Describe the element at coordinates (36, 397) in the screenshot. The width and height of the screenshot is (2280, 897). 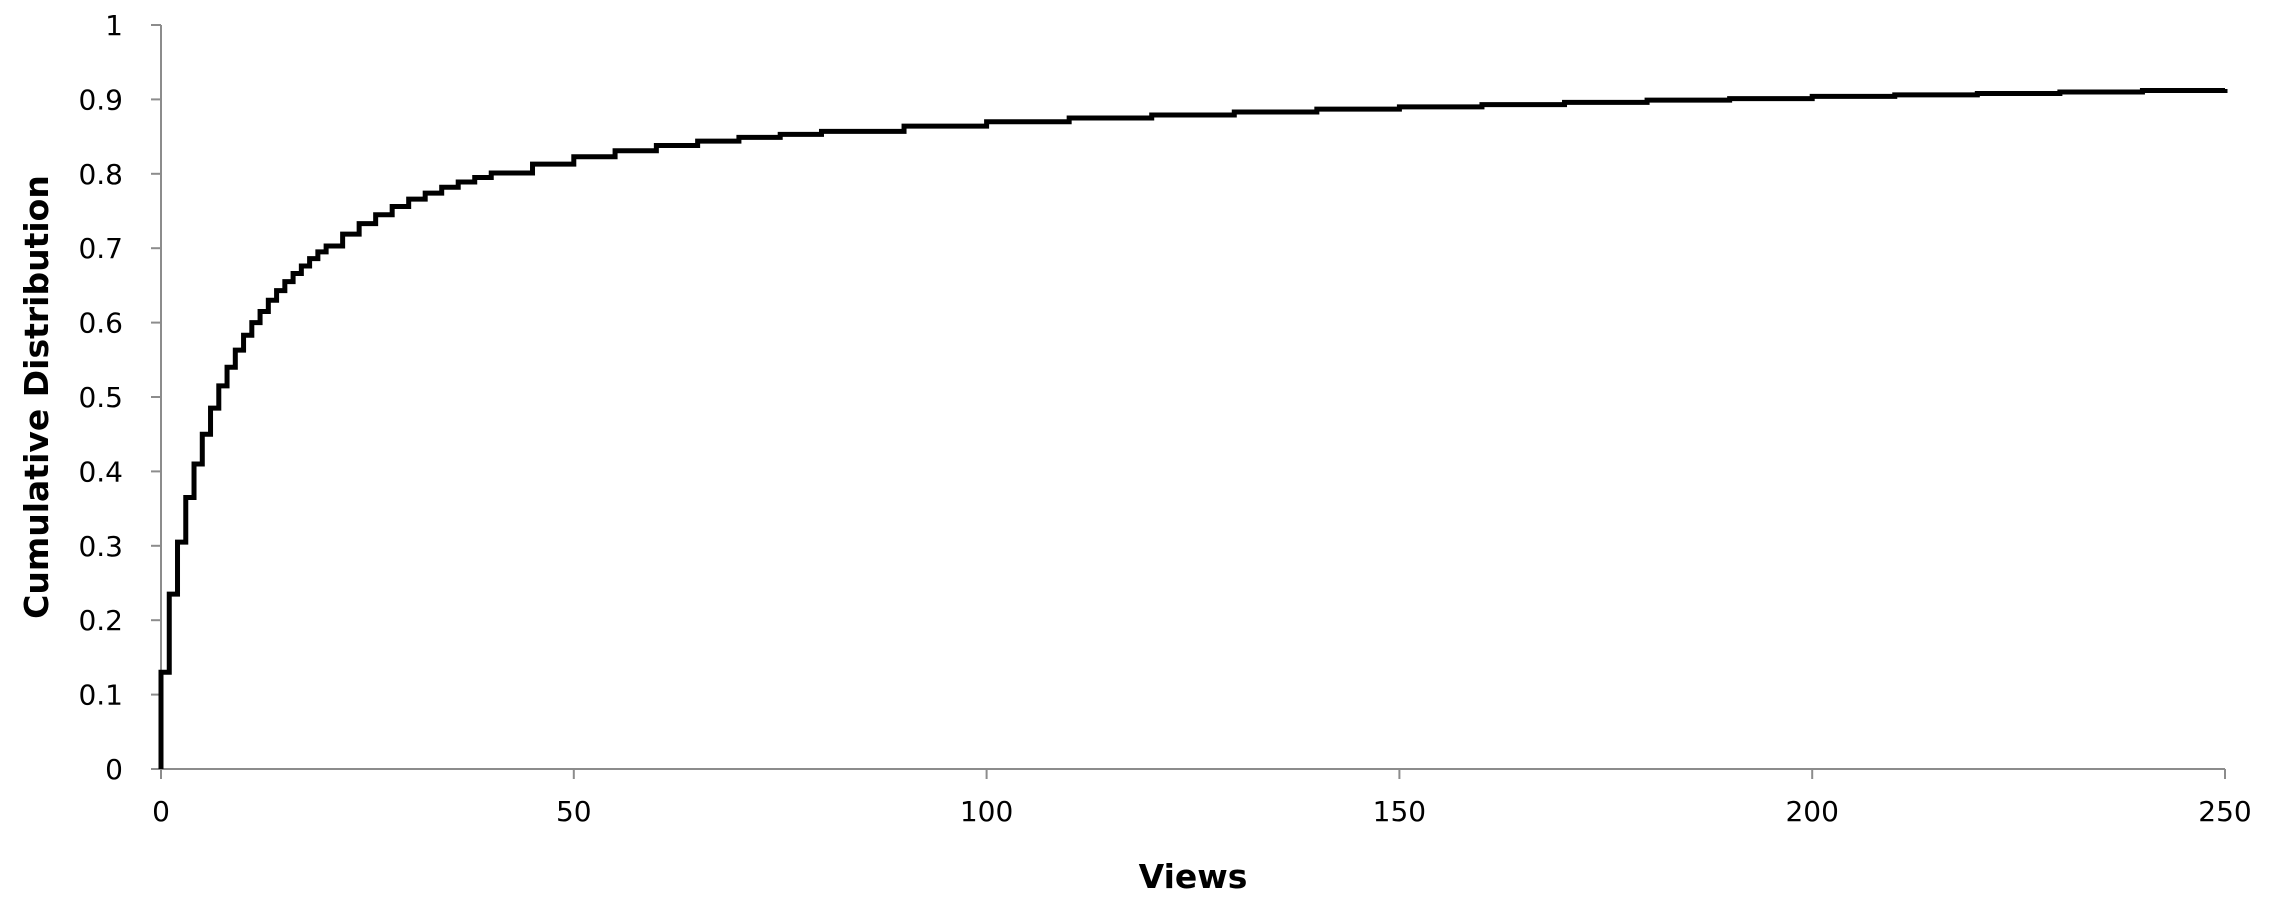
I see `y-axis-title: Cumulative Distribution` at that location.